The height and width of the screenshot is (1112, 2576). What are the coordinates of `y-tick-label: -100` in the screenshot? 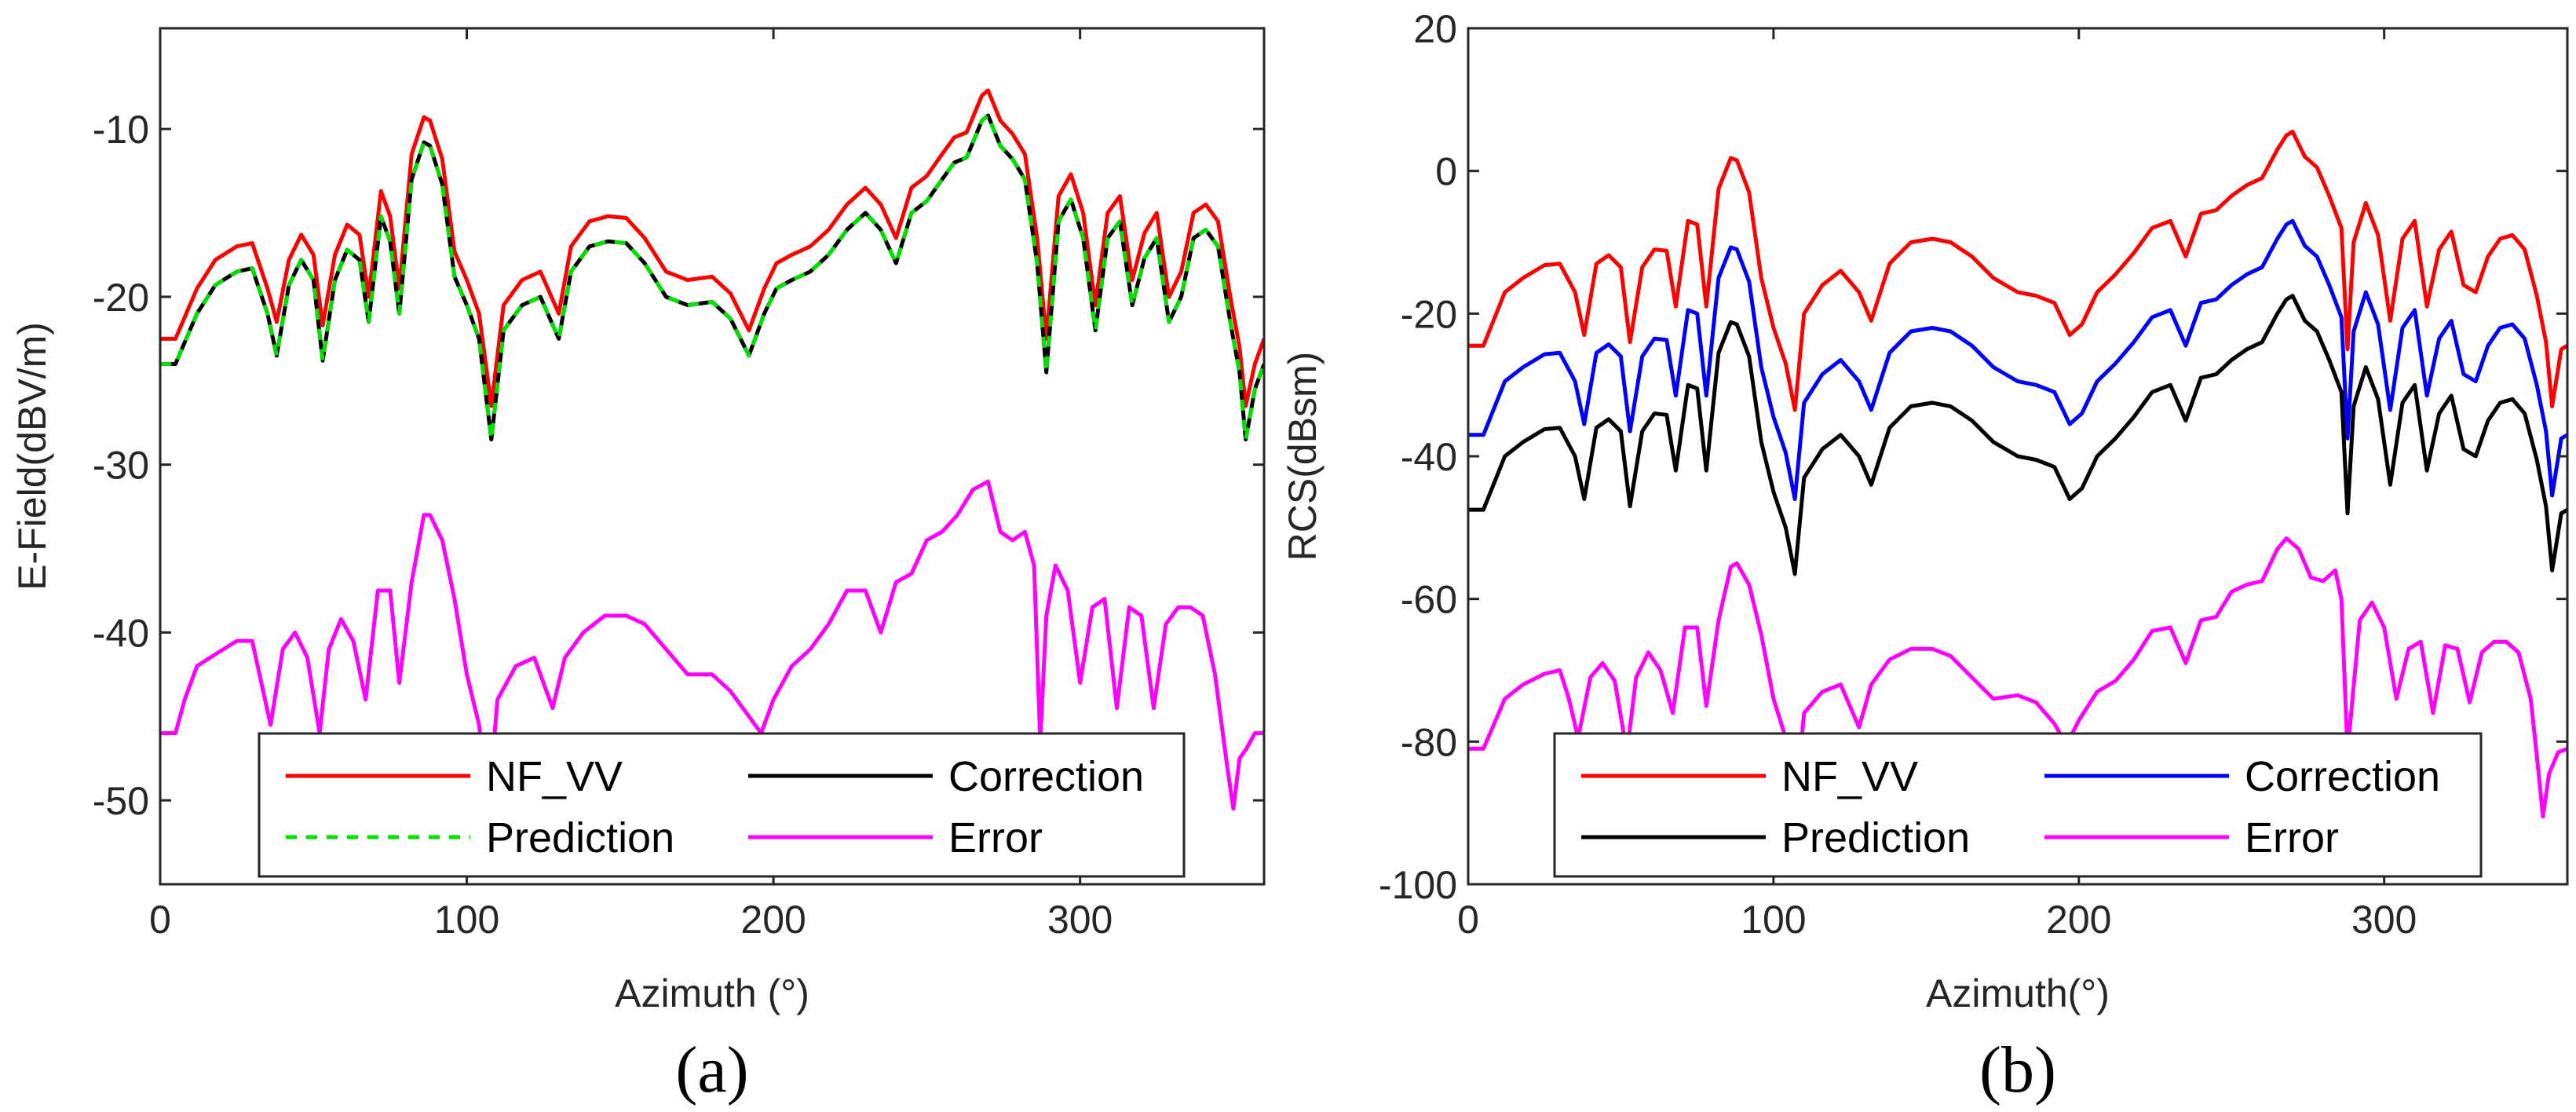 It's located at (1418, 885).